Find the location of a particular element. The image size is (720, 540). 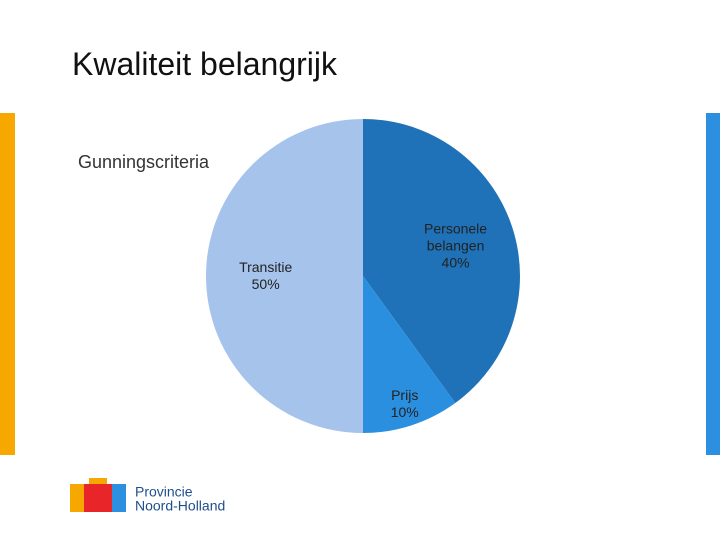

slice-category: Personele belangen is located at coordinates (456, 237).